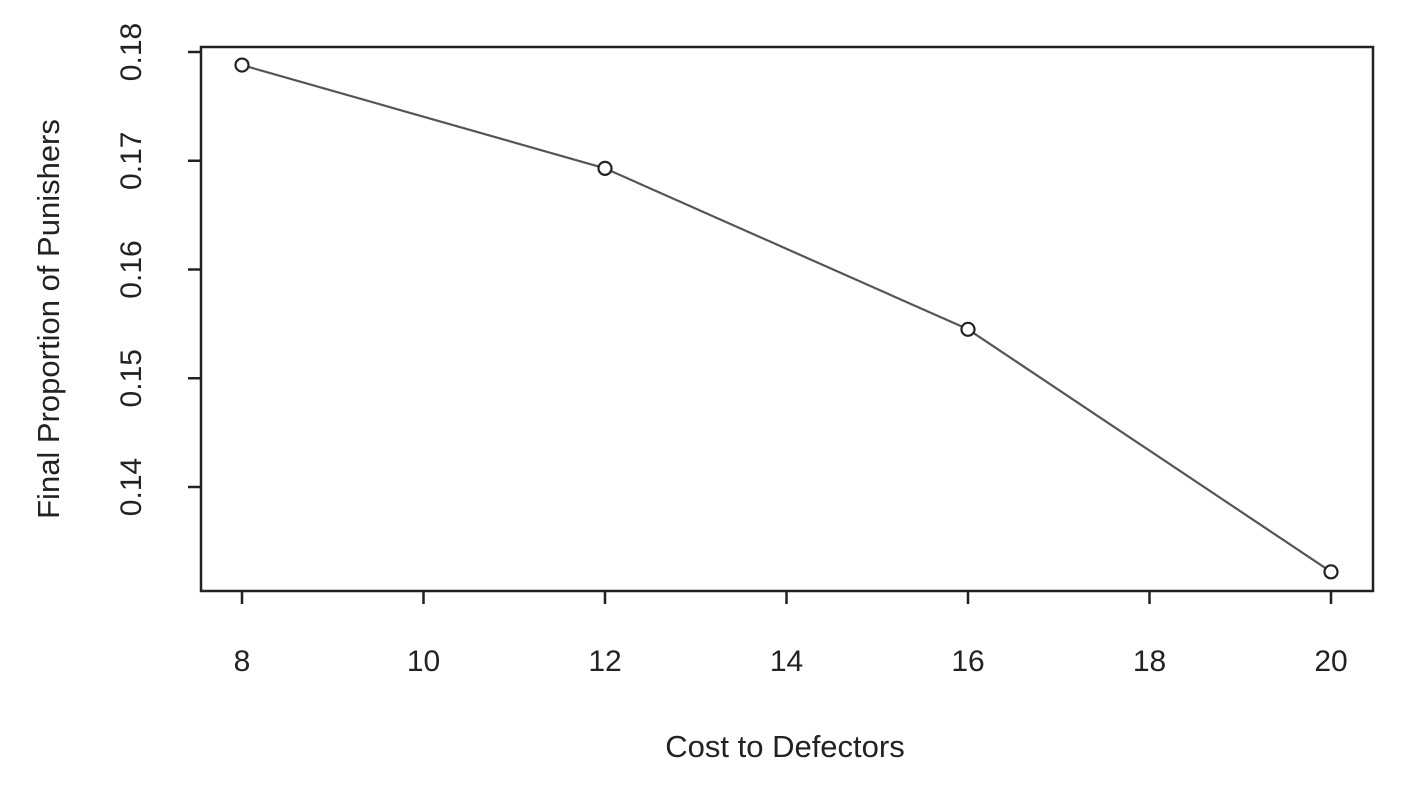  I want to click on x-tick-label: 14, so click(786, 661).